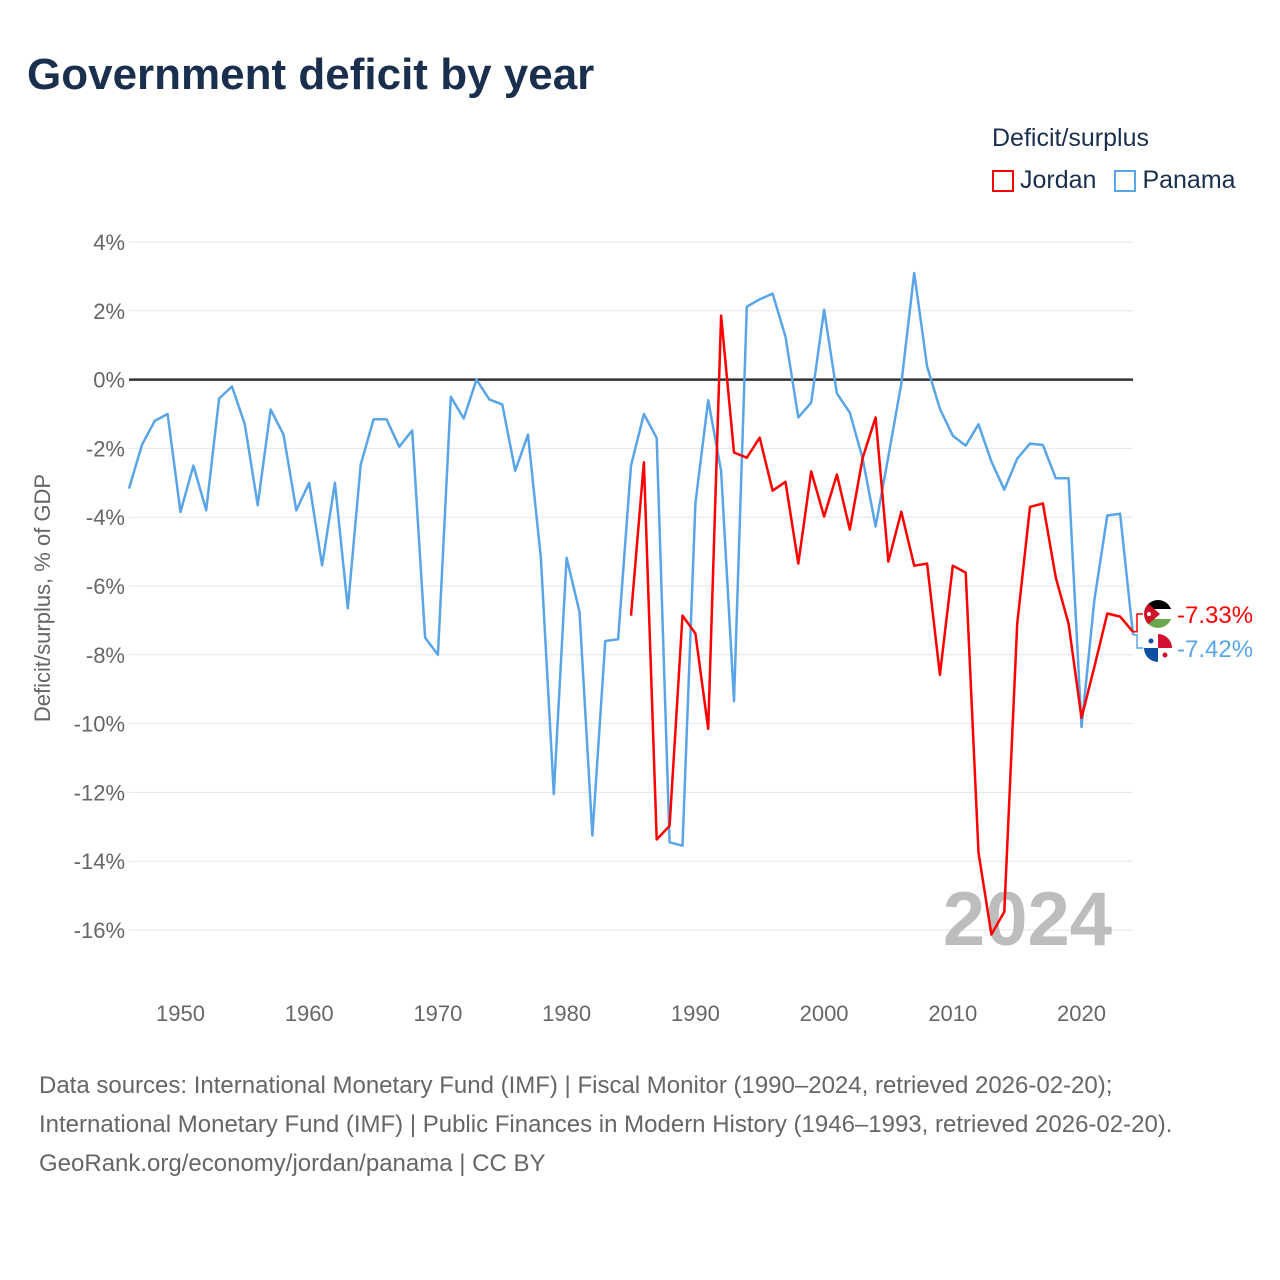 The width and height of the screenshot is (1280, 1280). I want to click on x-tick-label: 2020, so click(1081, 1013).